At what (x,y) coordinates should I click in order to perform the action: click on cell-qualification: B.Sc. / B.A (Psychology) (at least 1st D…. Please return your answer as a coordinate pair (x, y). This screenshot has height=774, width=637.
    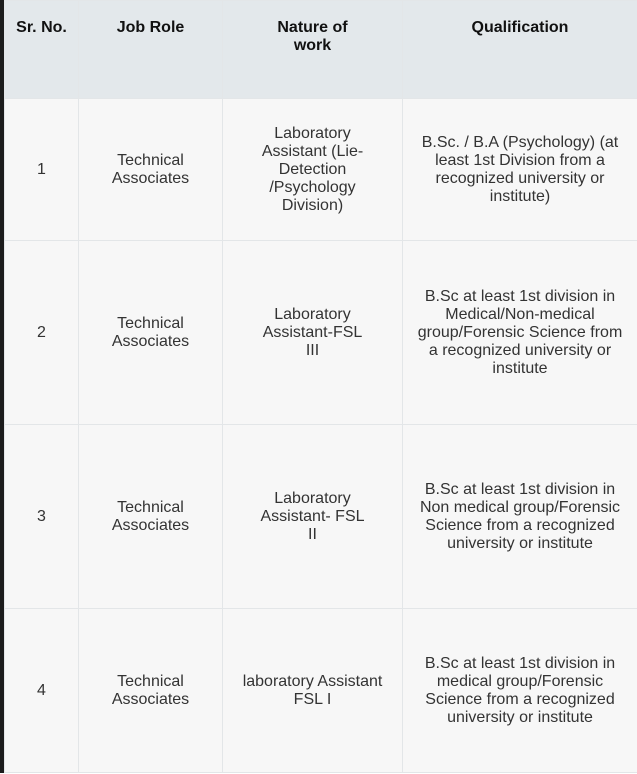
    Looking at the image, I should click on (519, 169).